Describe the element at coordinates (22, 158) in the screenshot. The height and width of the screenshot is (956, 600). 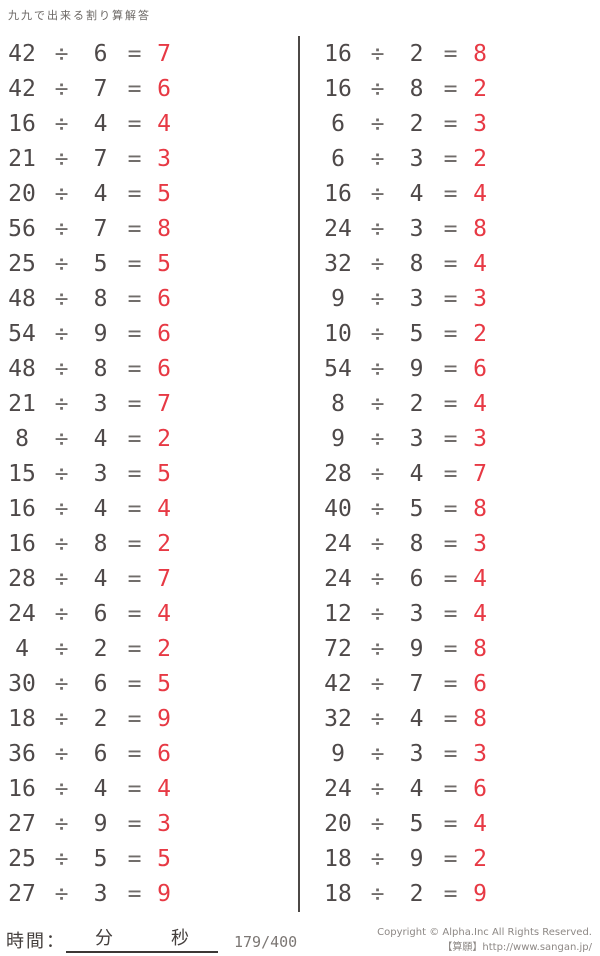
I see `dividend: 21` at that location.